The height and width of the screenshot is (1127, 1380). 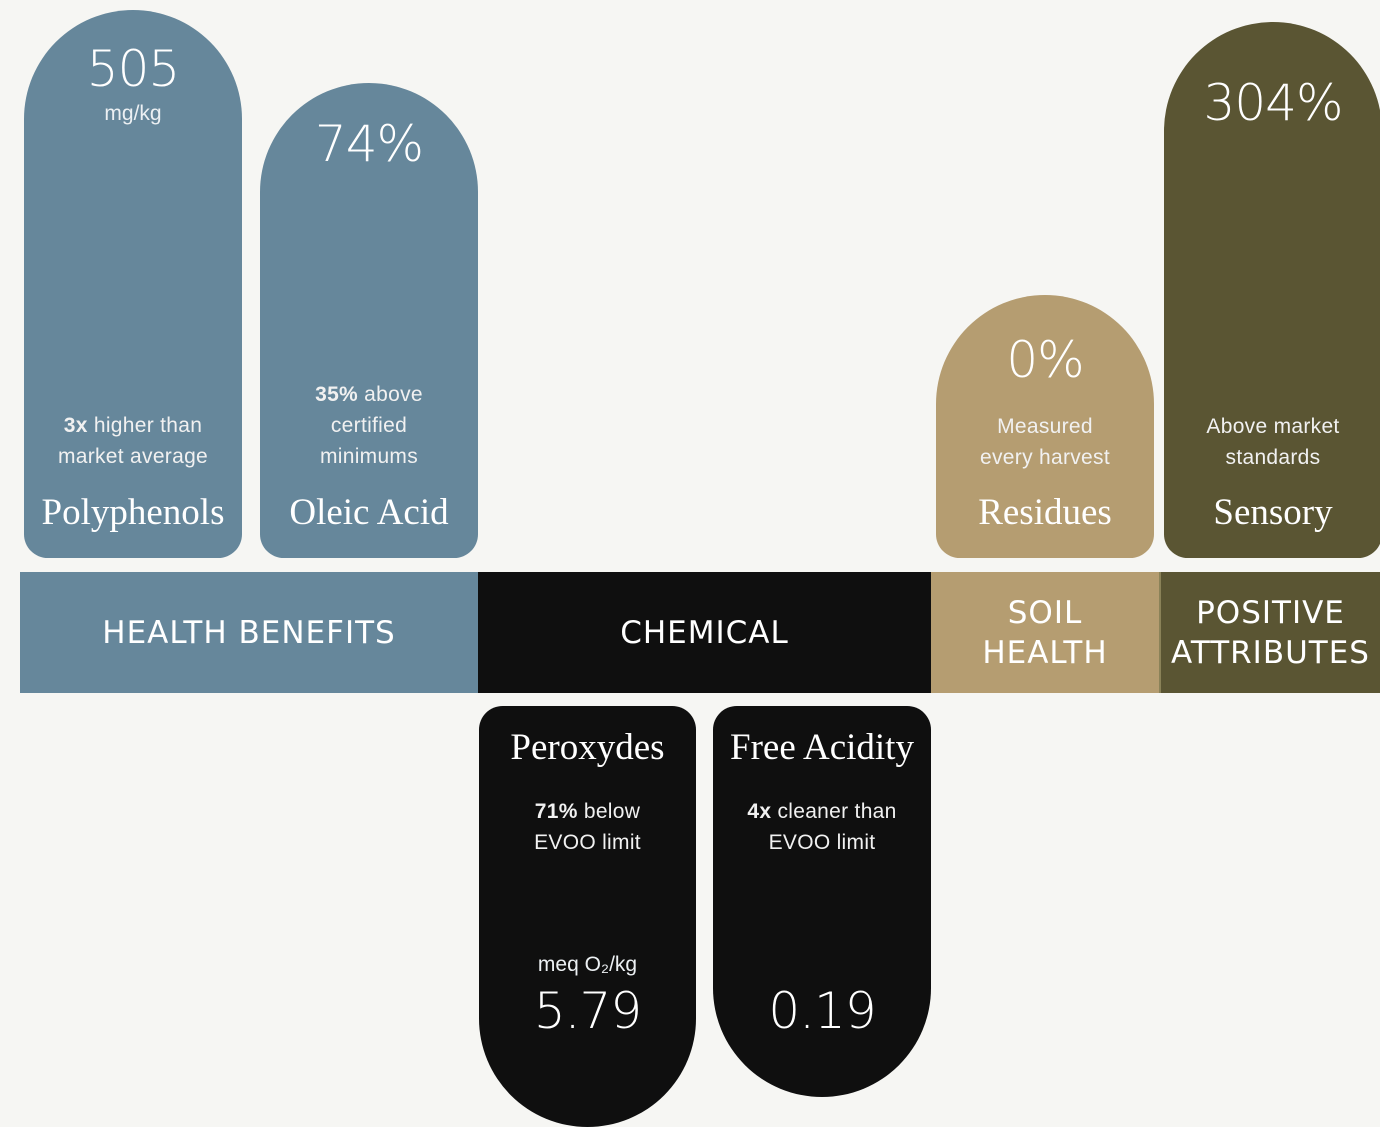 I want to click on band-health-benefits-label: HEALTH BENEFITS, so click(x=249, y=632).